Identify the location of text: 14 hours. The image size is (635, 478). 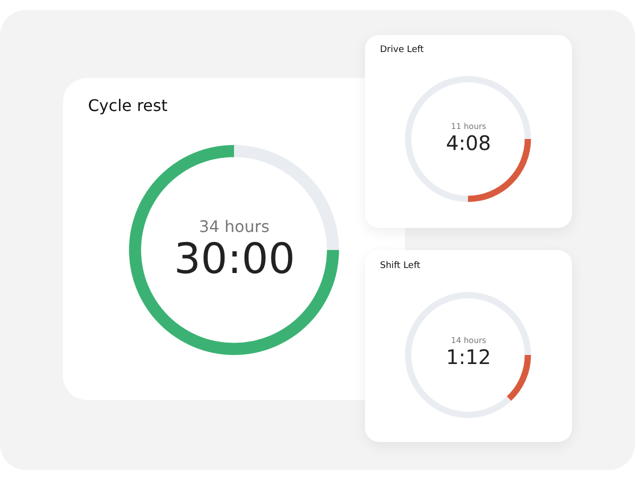
(468, 340).